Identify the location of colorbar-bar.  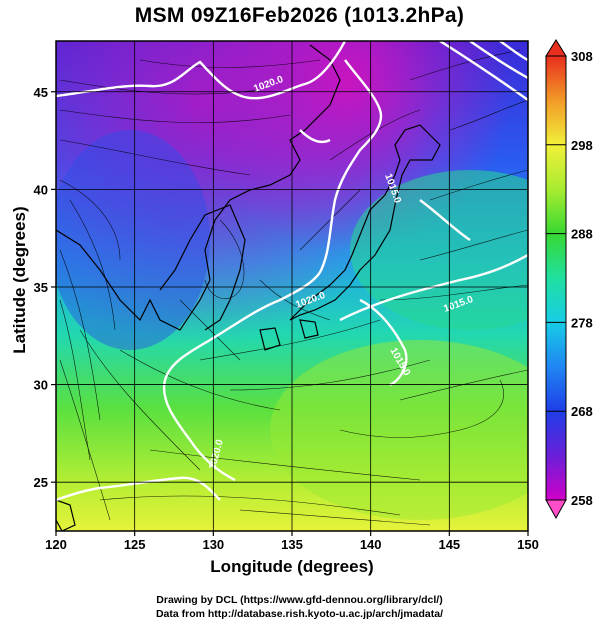
(556, 278).